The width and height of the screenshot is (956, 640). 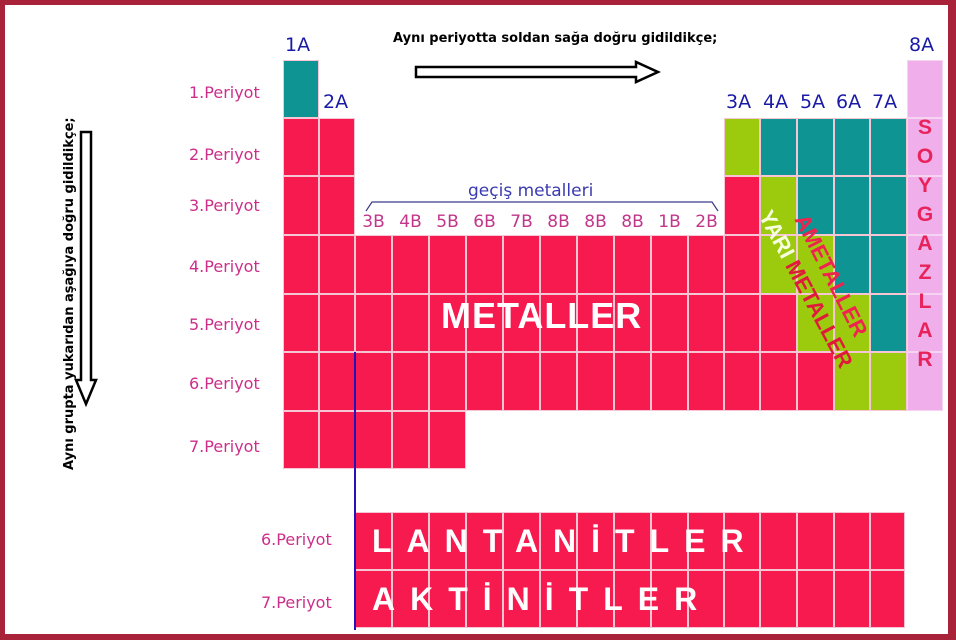 I want to click on period-label-4: 4.Periyot, so click(x=224, y=266).